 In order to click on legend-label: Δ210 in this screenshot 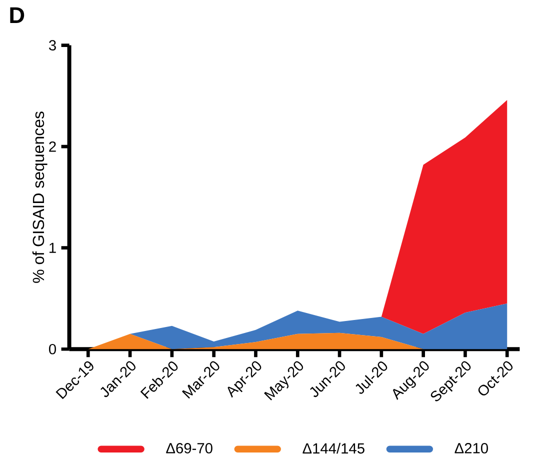, I will do `click(471, 448)`.